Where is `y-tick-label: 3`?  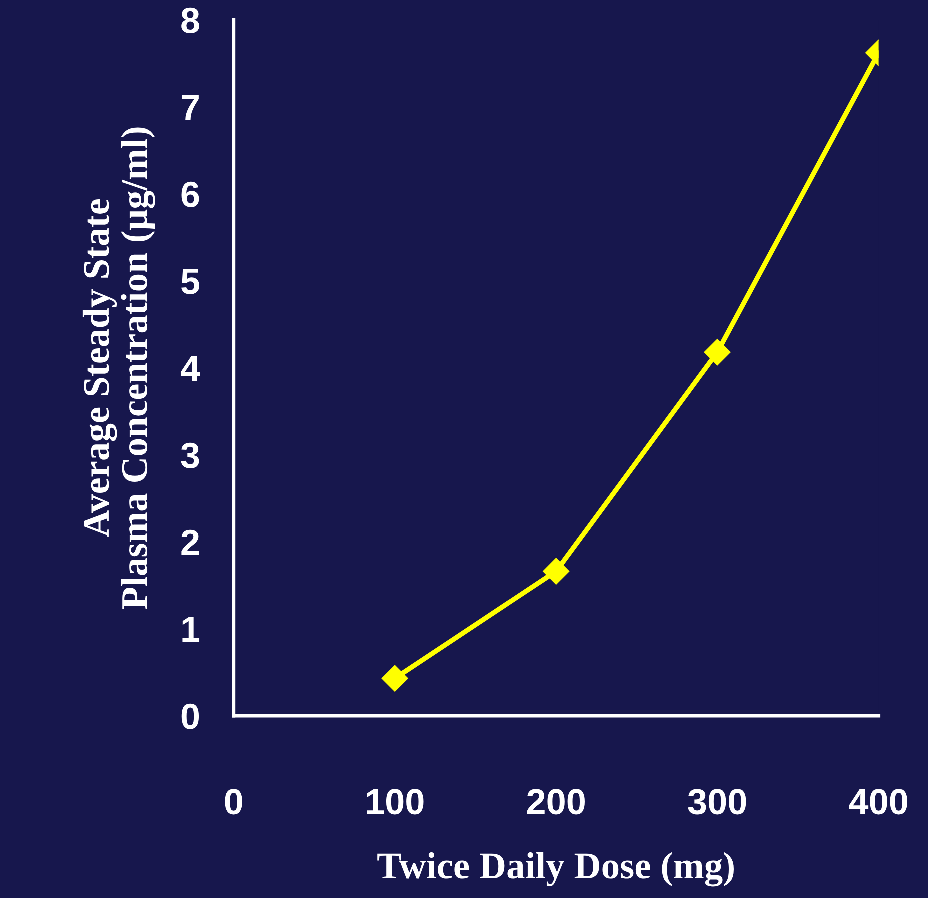
y-tick-label: 3 is located at coordinates (190, 455).